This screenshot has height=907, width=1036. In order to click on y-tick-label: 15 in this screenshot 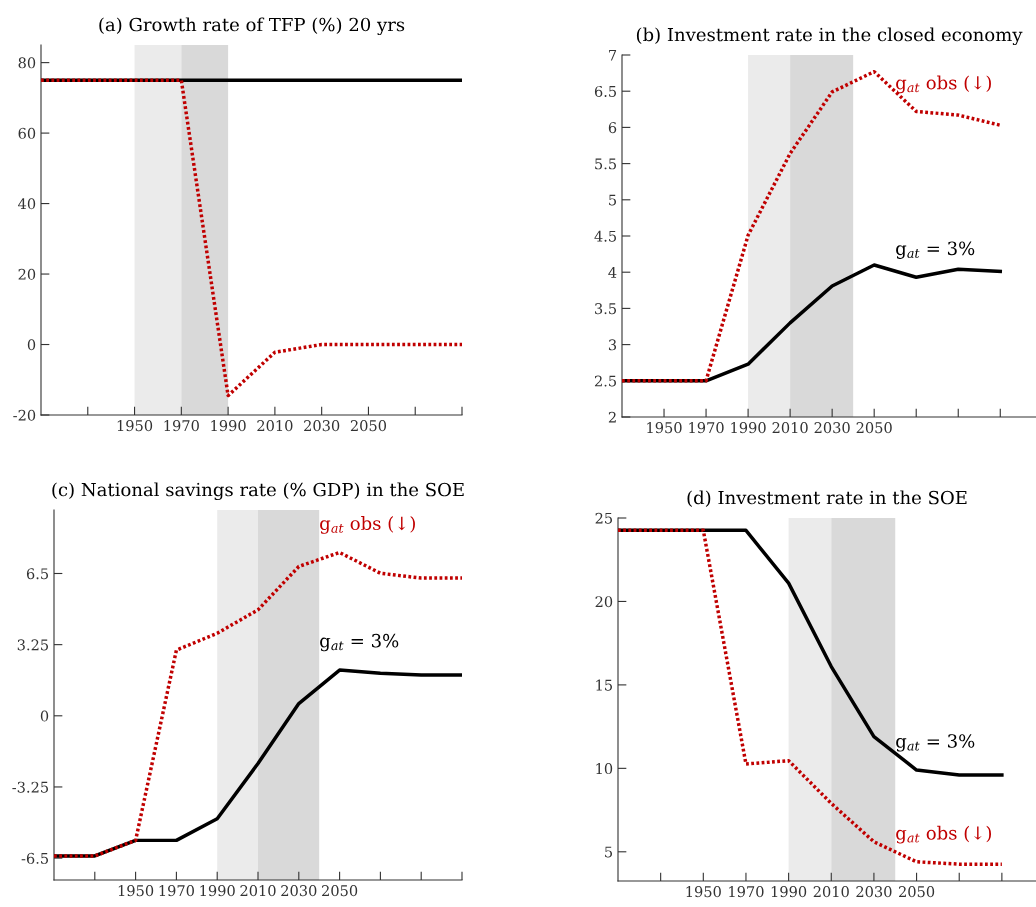, I will do `click(604, 685)`.